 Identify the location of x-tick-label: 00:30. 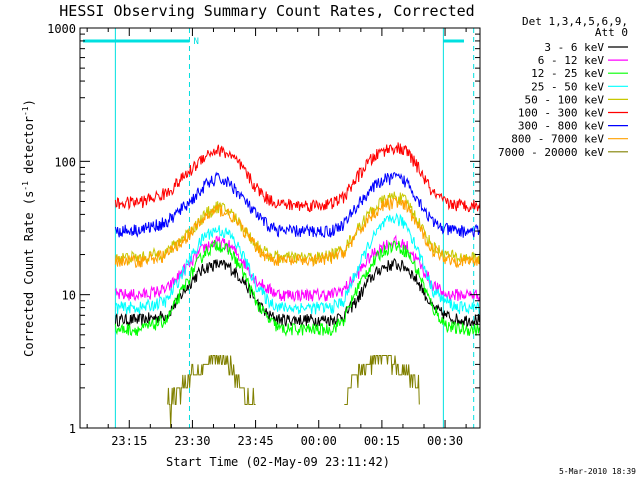
(445, 441).